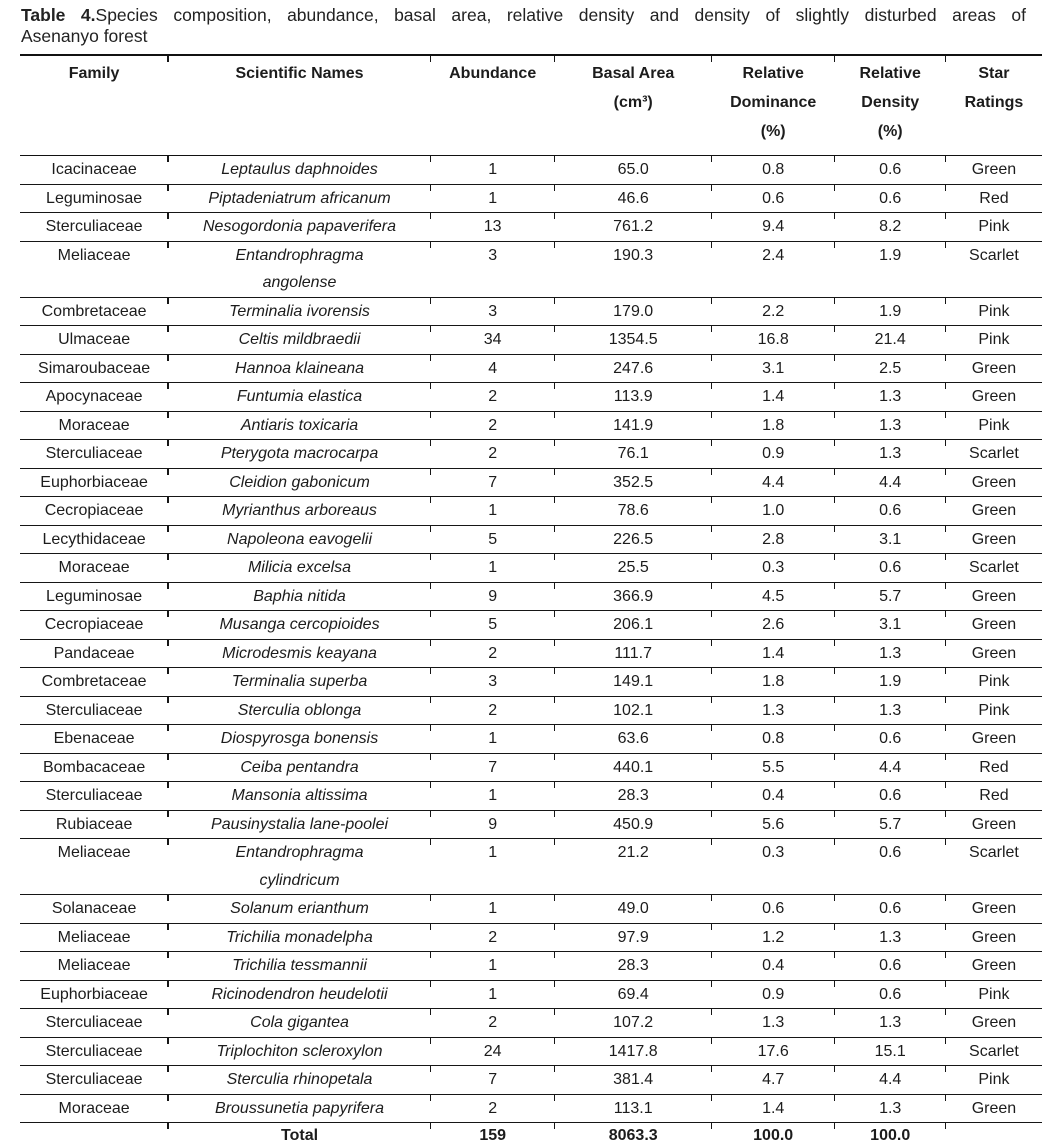 The height and width of the screenshot is (1143, 1045). What do you see at coordinates (632, 1132) in the screenshot?
I see `total-basal-area-cell: 8063.3` at bounding box center [632, 1132].